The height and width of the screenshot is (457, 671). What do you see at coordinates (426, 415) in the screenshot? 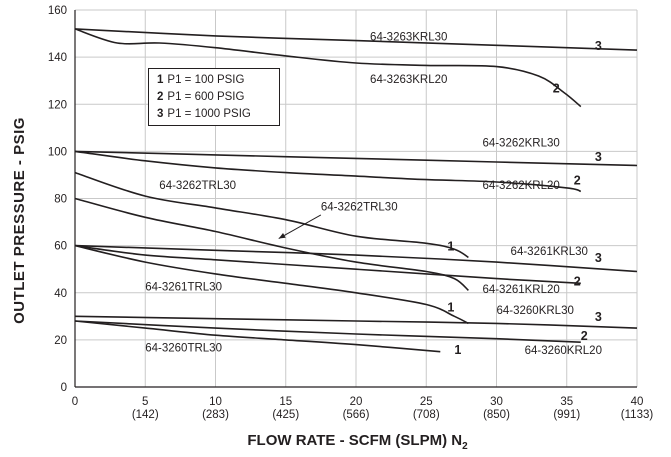
I see `x-tick-sublabel: (708)` at bounding box center [426, 415].